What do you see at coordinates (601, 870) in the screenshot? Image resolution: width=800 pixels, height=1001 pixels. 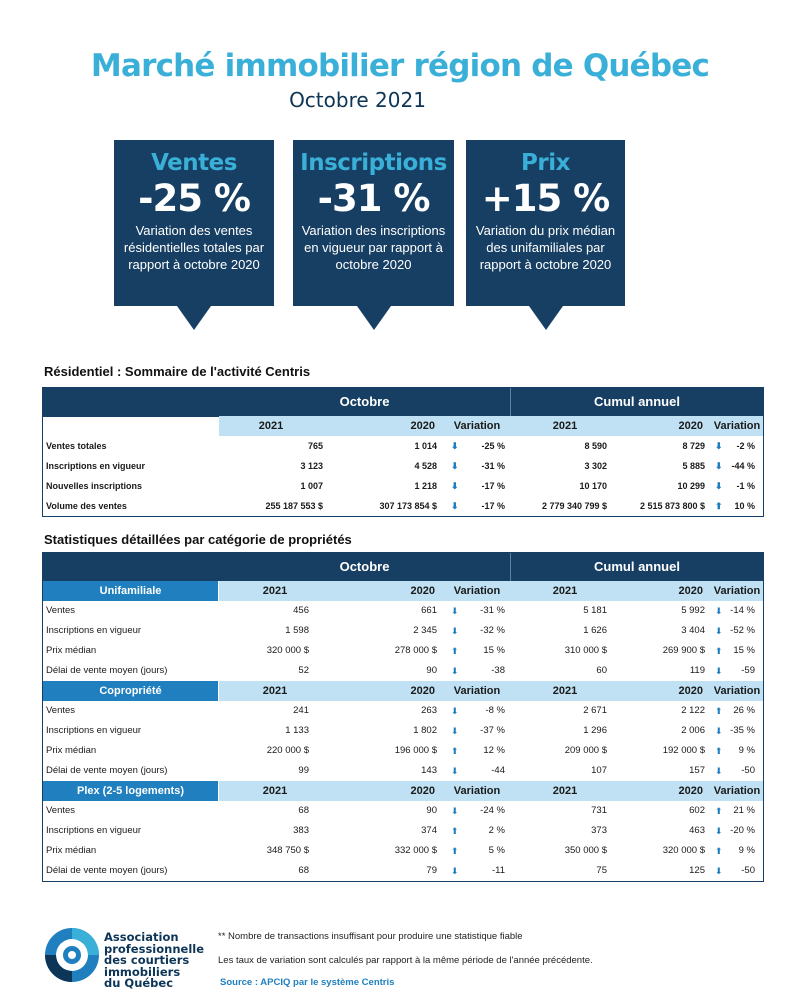 I see `cell-ytd-2021: 75` at bounding box center [601, 870].